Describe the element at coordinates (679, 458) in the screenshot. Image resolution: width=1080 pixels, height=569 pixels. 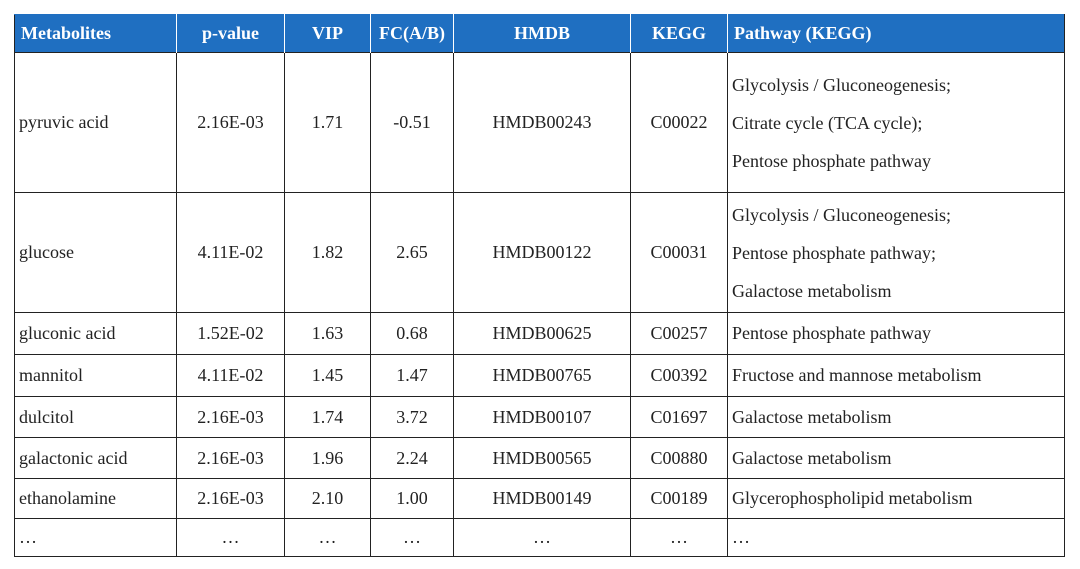
I see `table-cell: C00880` at that location.